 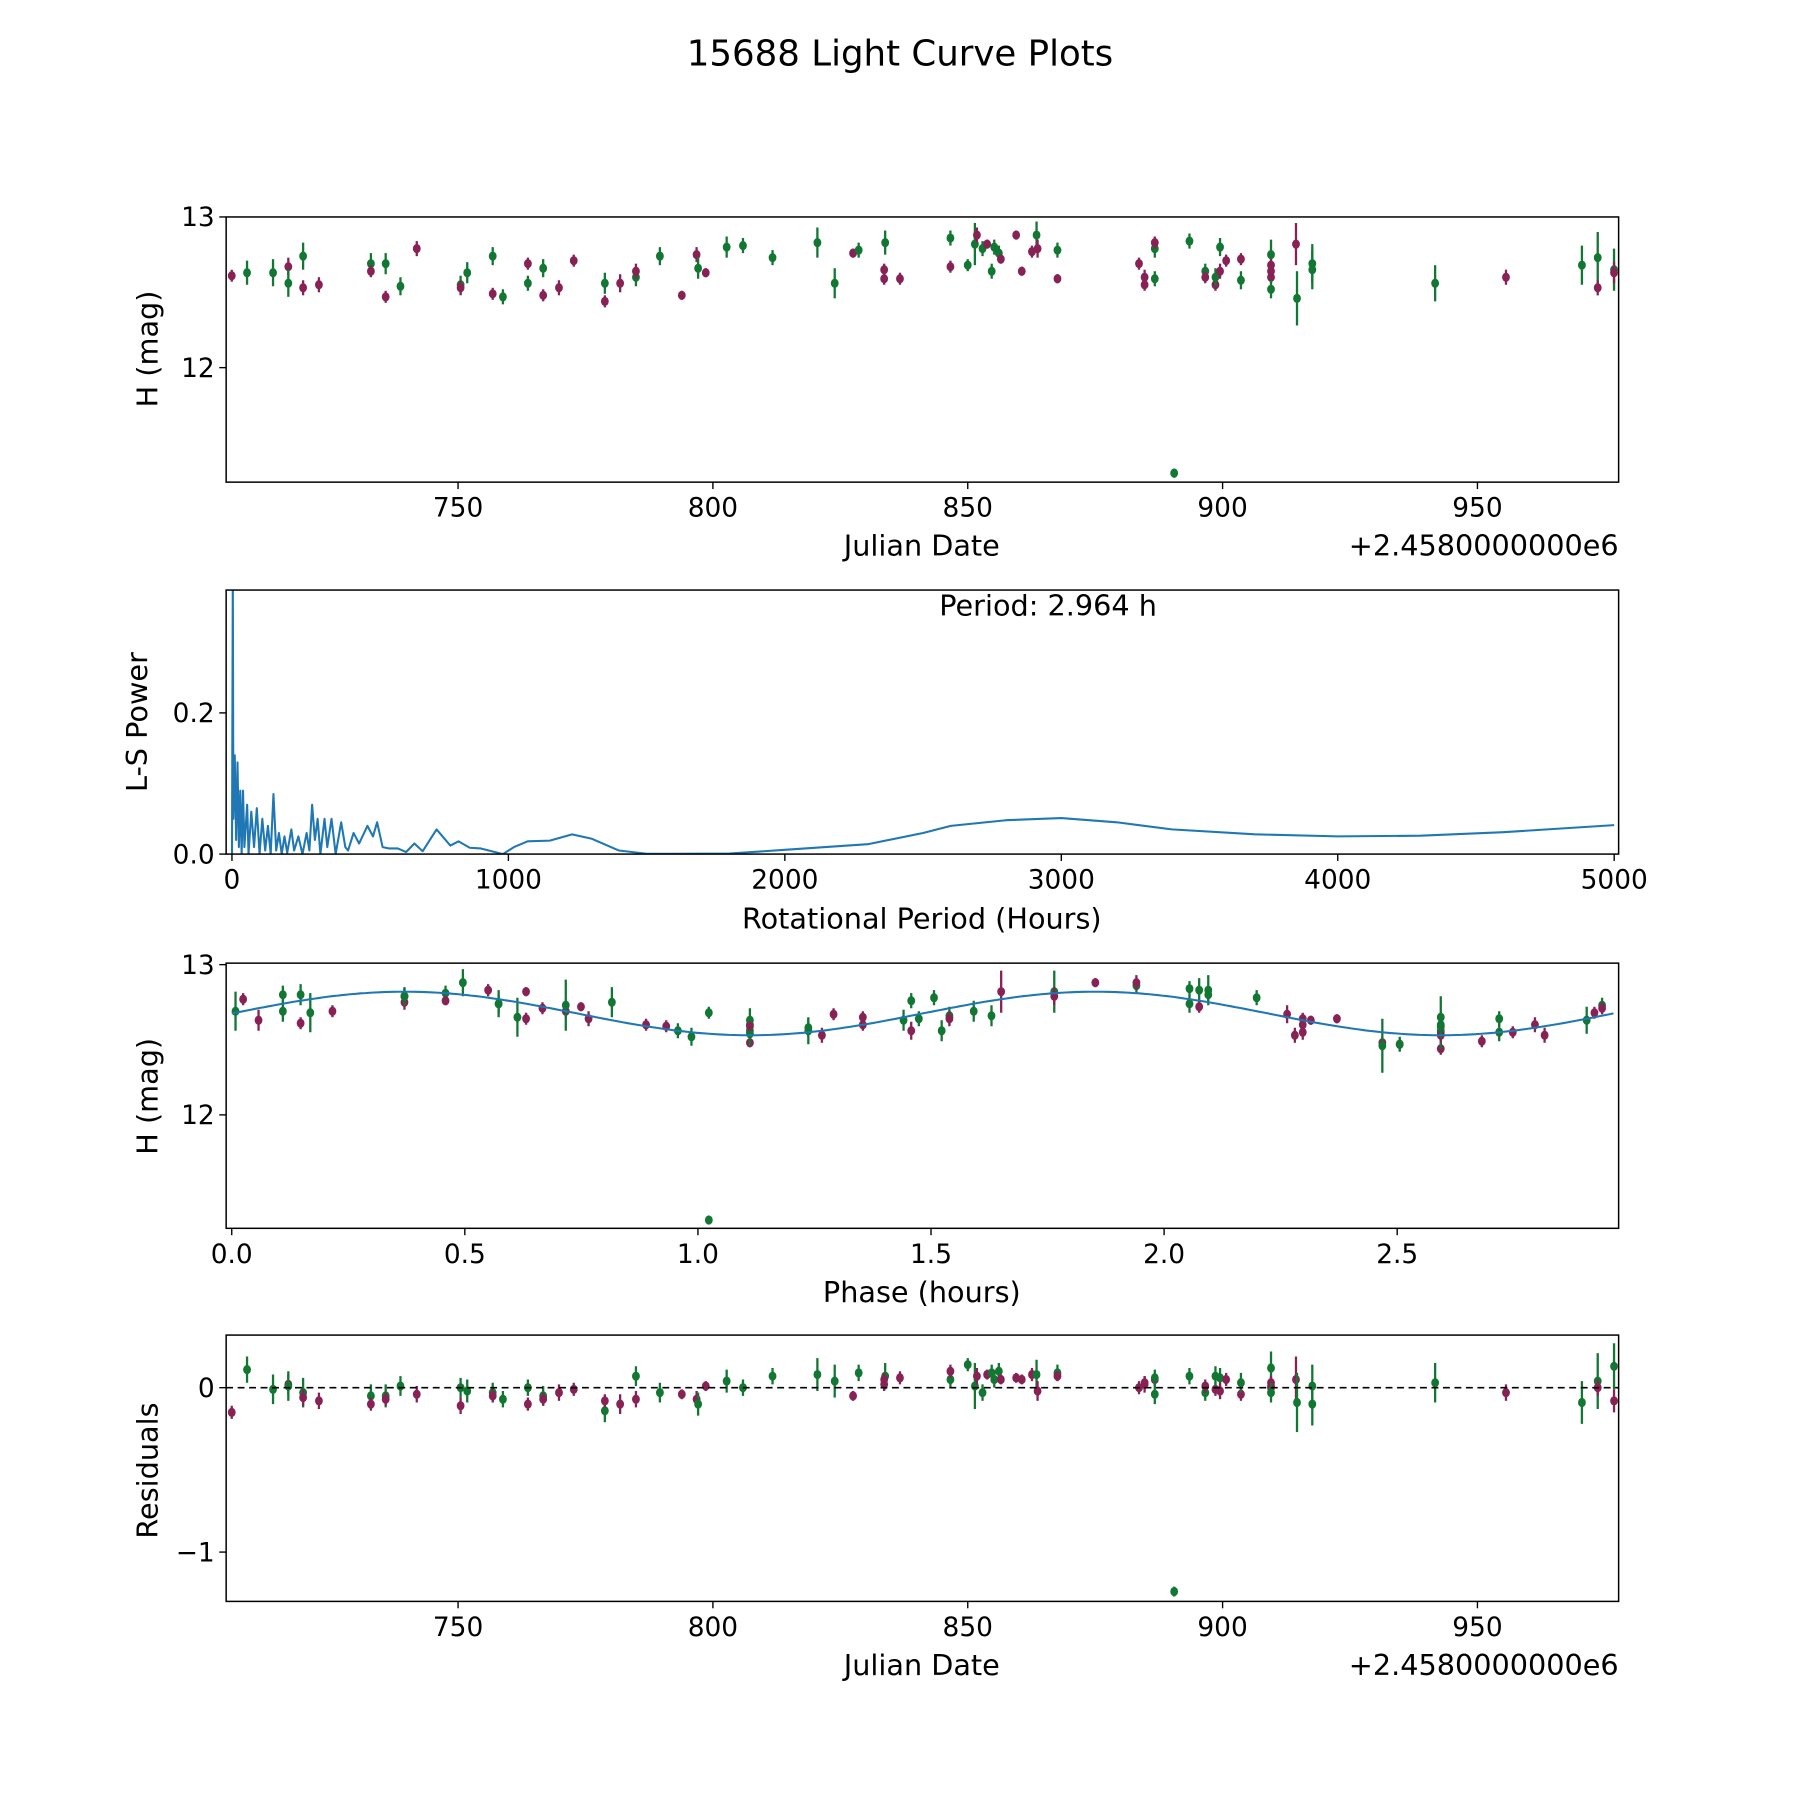 What do you see at coordinates (1397, 1254) in the screenshot?
I see `x-tick-label: 2.5` at bounding box center [1397, 1254].